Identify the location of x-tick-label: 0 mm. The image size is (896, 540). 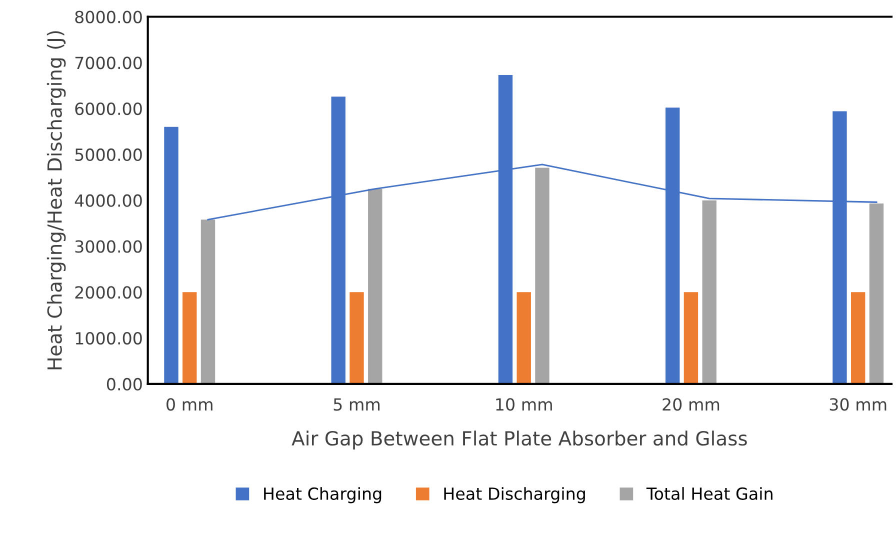
(189, 404).